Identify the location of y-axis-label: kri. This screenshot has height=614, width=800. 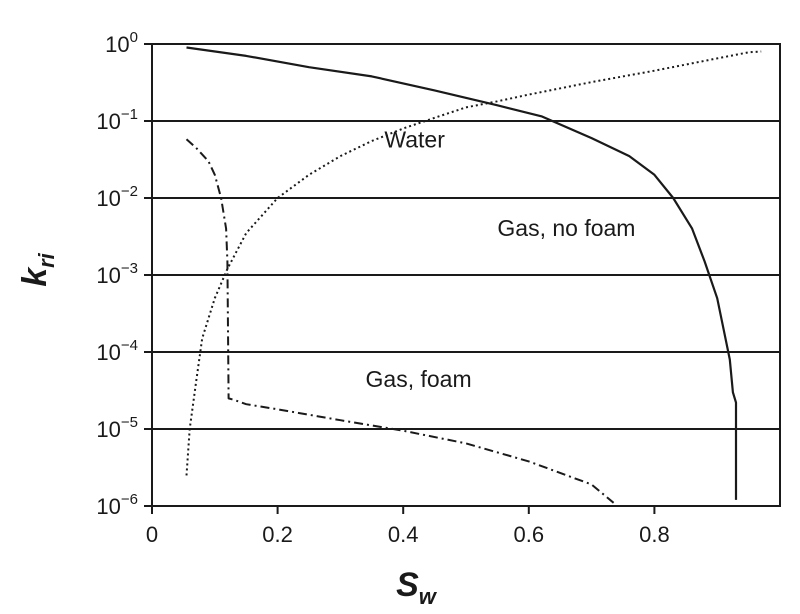
(37, 269).